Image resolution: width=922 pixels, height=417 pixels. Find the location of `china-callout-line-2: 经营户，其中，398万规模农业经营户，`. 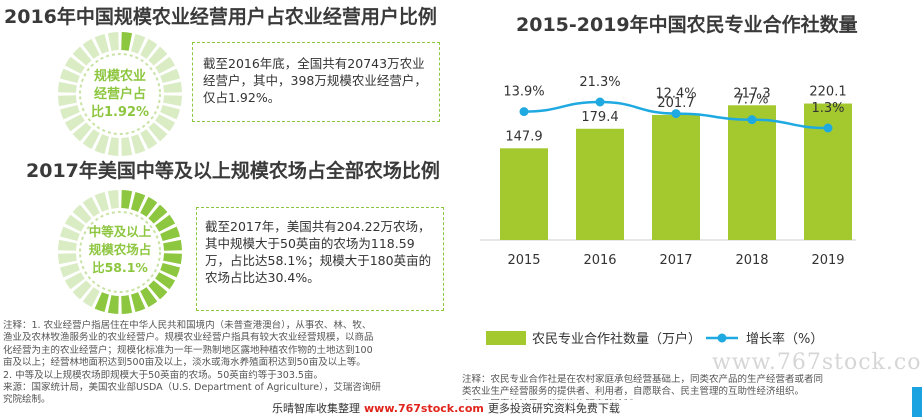

china-callout-line-2: 经营户，其中，398万规模农业经营户， is located at coordinates (315, 80).